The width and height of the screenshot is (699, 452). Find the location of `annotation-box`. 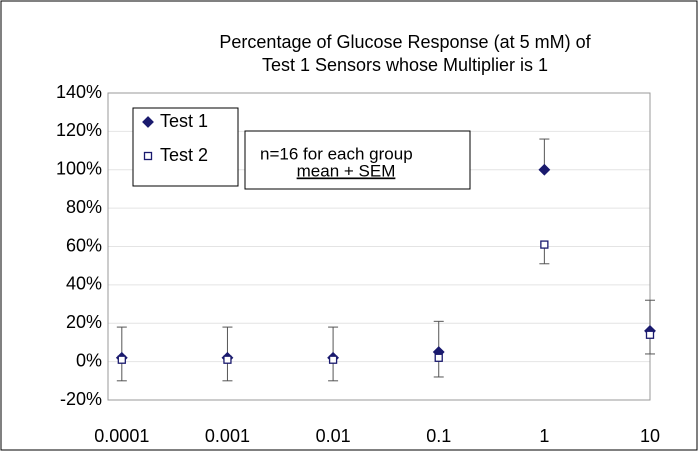

annotation-box is located at coordinates (357, 160).